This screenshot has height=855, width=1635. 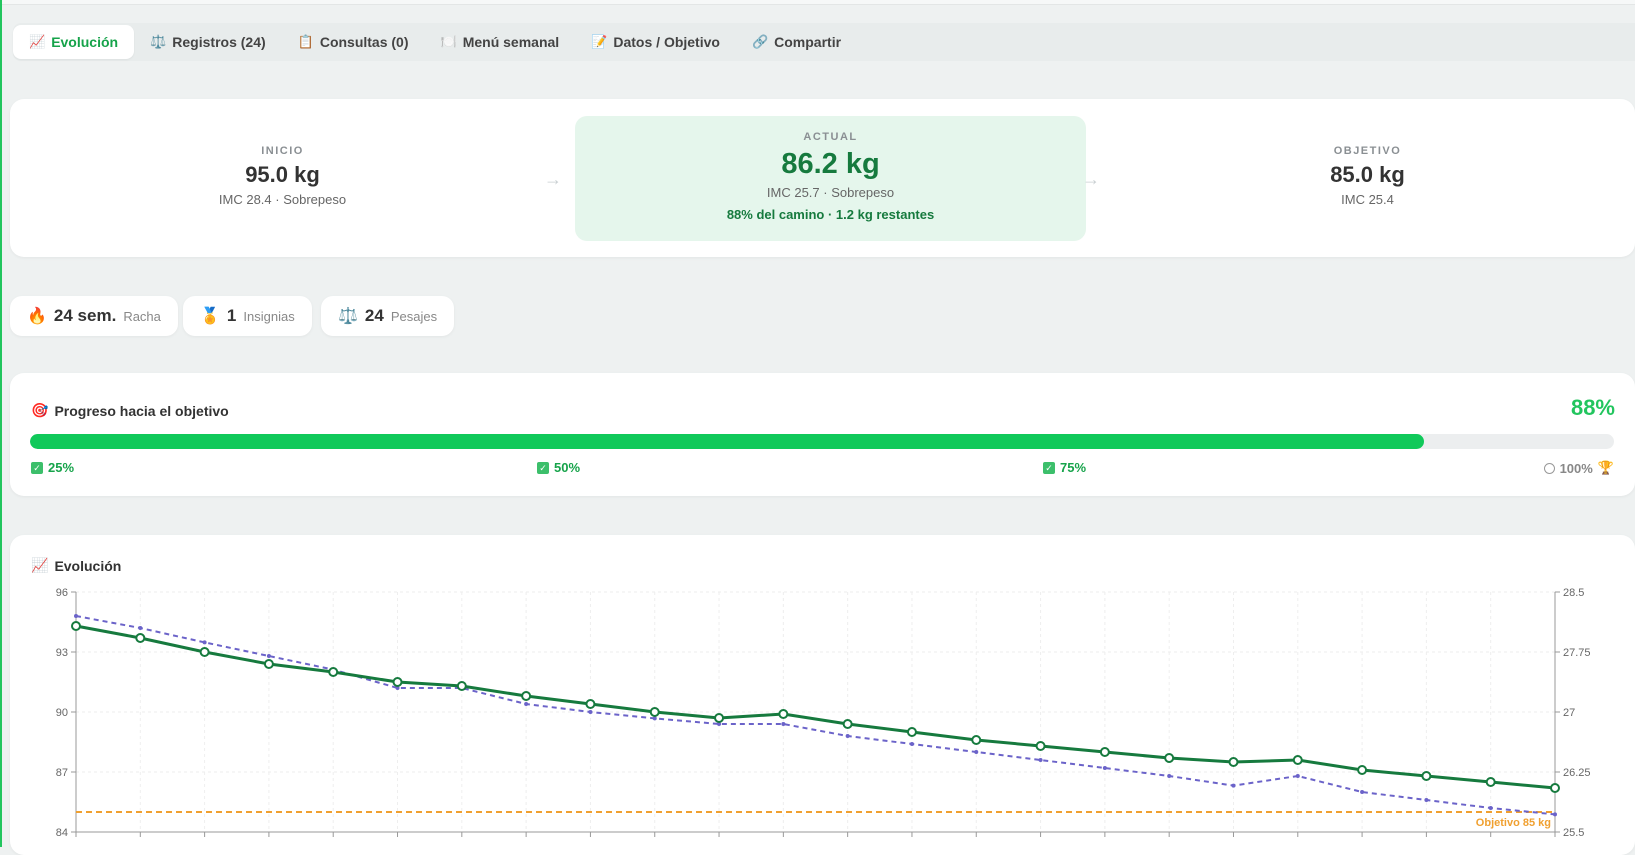 What do you see at coordinates (231, 315) in the screenshot?
I see `badges-value: 1` at bounding box center [231, 315].